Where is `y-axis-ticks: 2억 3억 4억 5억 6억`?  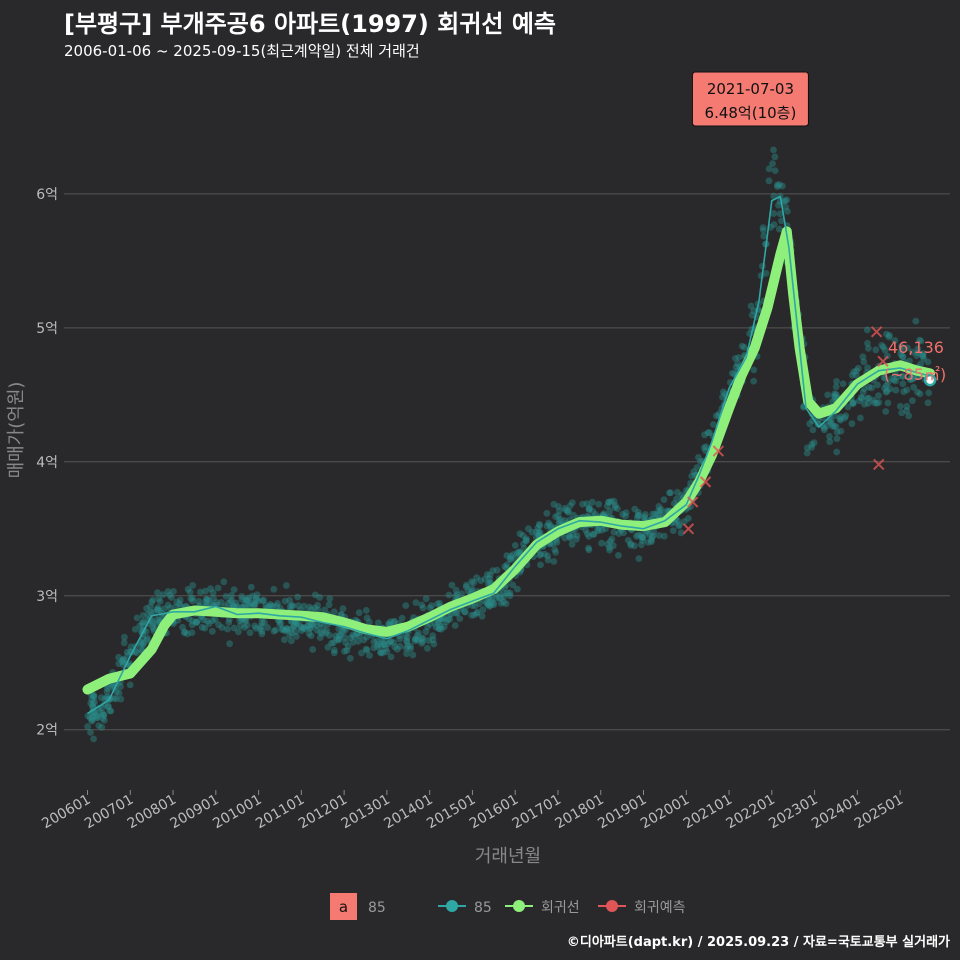 y-axis-ticks: 2억 3억 4억 5억 6억 is located at coordinates (47, 463).